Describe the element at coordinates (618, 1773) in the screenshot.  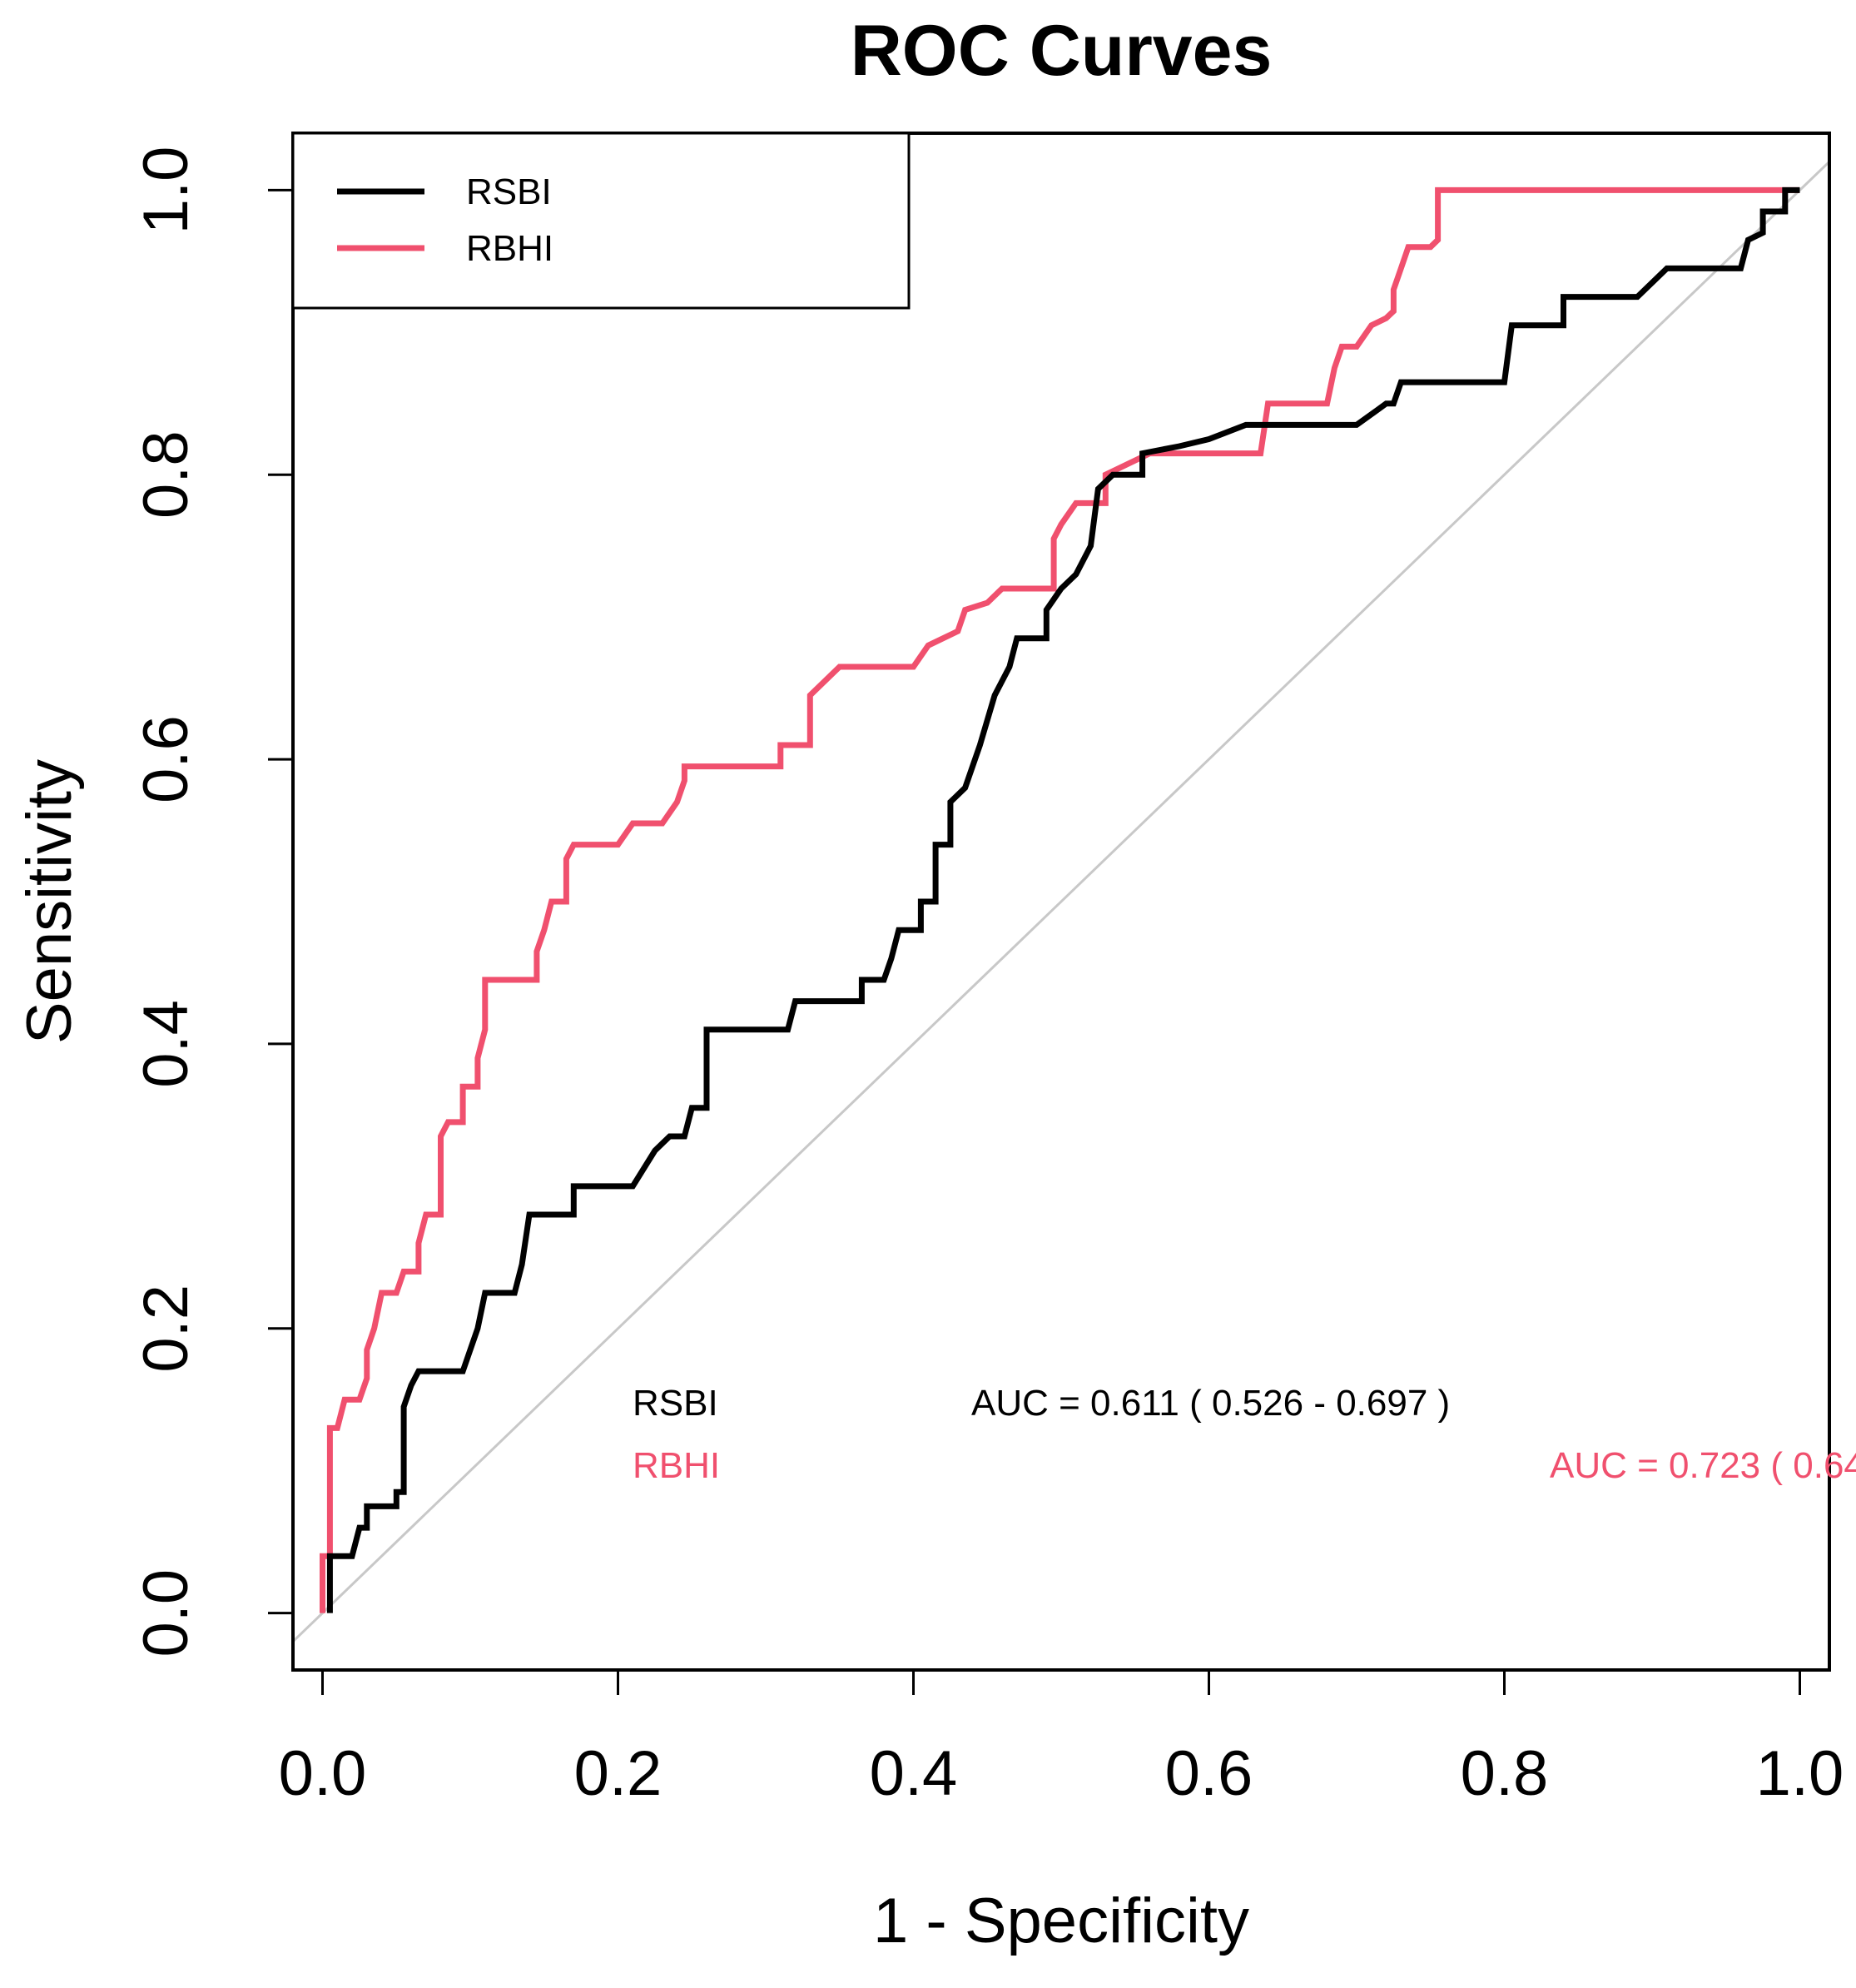
I see `x-tick-label: 0.2` at that location.